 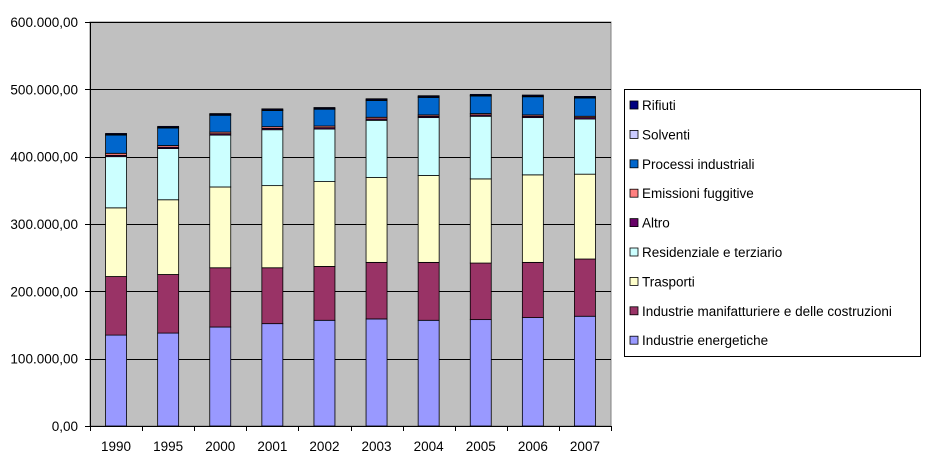 I want to click on bar-stack-2000, so click(x=220, y=270).